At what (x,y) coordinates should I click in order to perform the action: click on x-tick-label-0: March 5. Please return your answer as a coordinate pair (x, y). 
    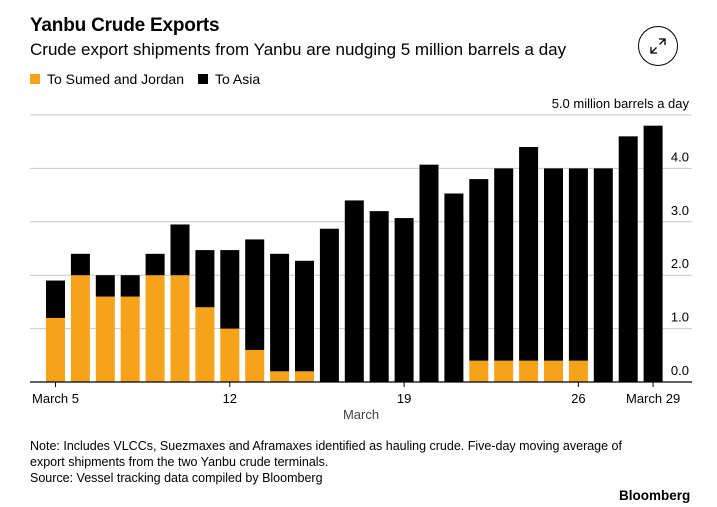
    Looking at the image, I should click on (55, 398).